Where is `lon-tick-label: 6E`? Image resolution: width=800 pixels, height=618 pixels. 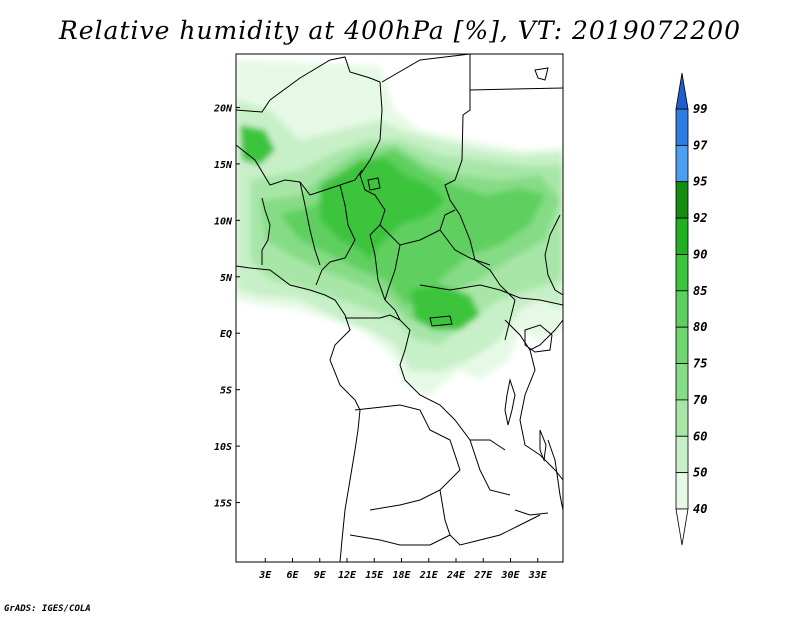
lon-tick-label: 6E is located at coordinates (292, 575).